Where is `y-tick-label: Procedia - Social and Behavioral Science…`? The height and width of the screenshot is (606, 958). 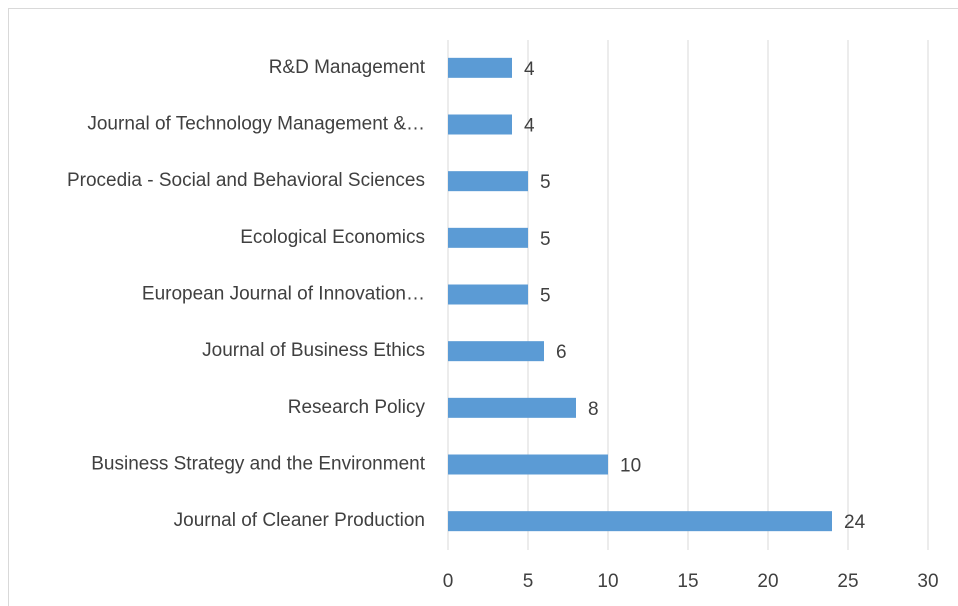 y-tick-label: Procedia - Social and Behavioral Science… is located at coordinates (246, 180).